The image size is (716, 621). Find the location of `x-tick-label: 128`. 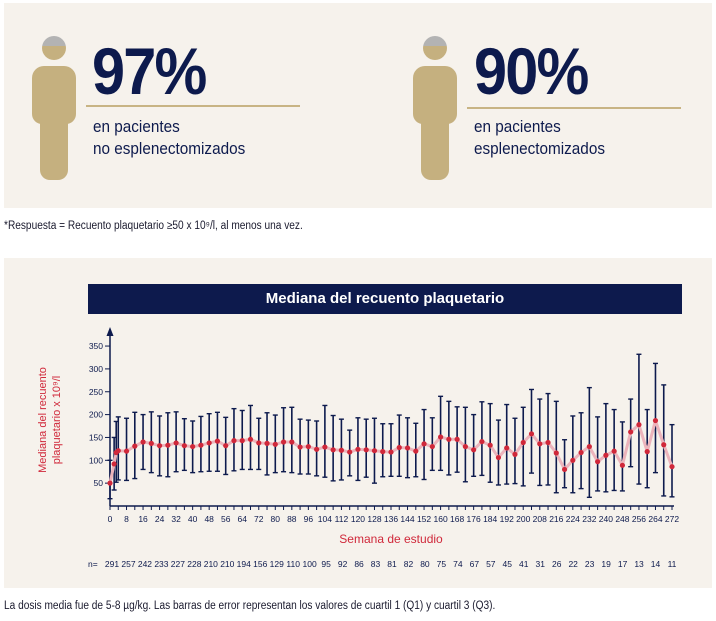

x-tick-label: 128 is located at coordinates (374, 519).